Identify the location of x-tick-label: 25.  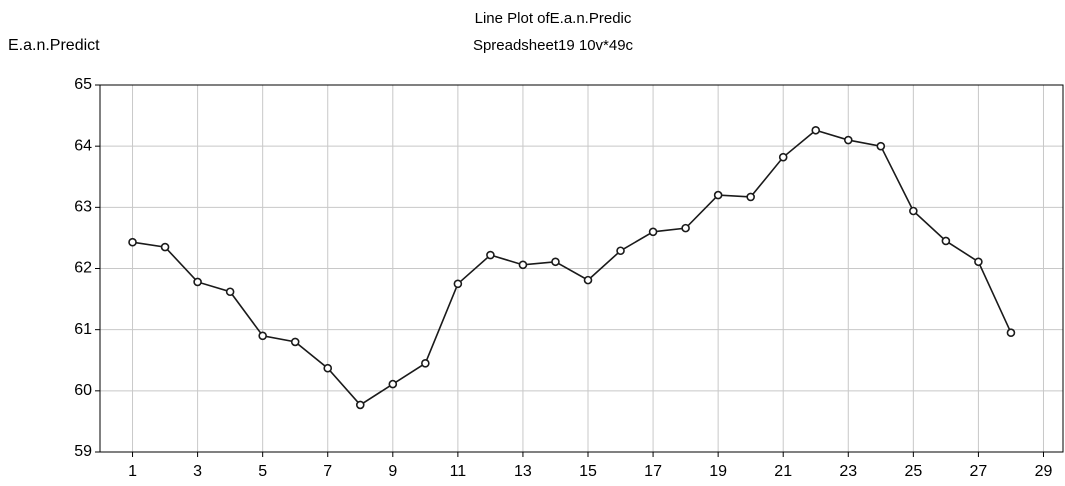
(913, 471).